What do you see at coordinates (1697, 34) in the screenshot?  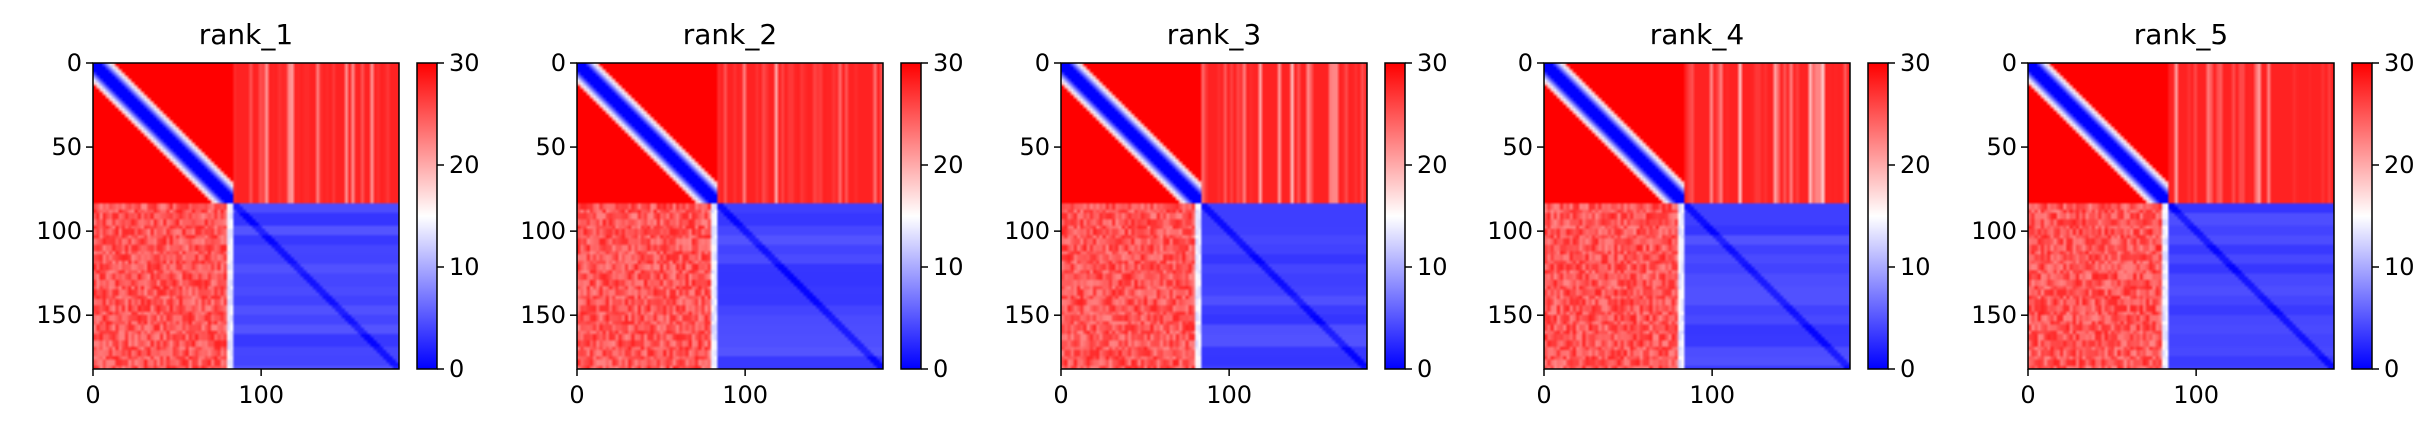 I see `panel-title: rank_4` at bounding box center [1697, 34].